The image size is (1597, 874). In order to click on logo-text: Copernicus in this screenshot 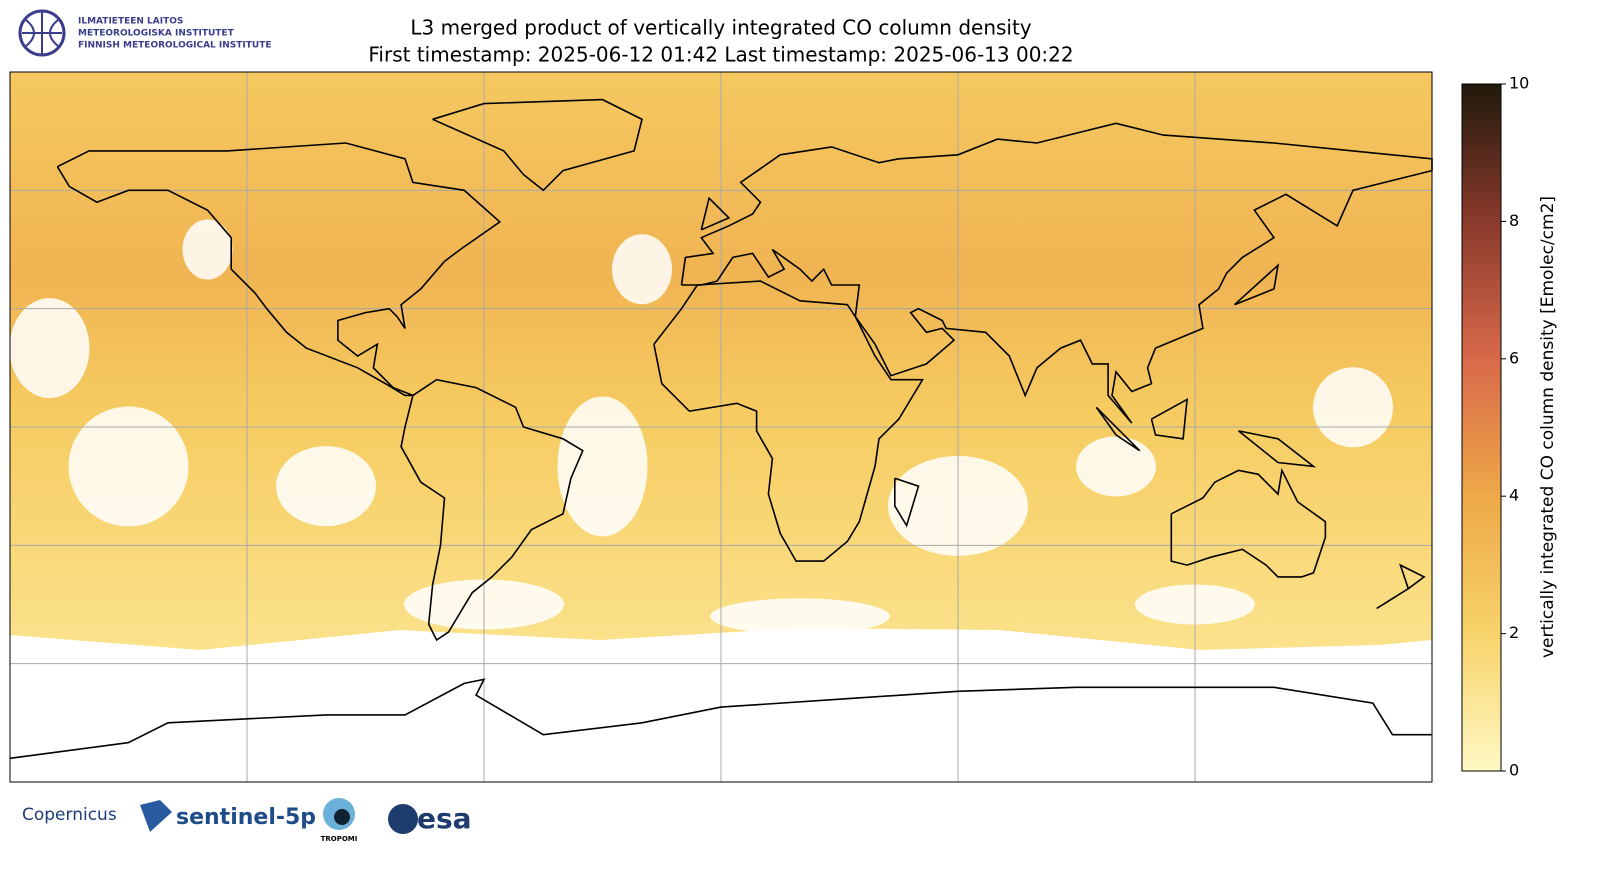, I will do `click(69, 815)`.